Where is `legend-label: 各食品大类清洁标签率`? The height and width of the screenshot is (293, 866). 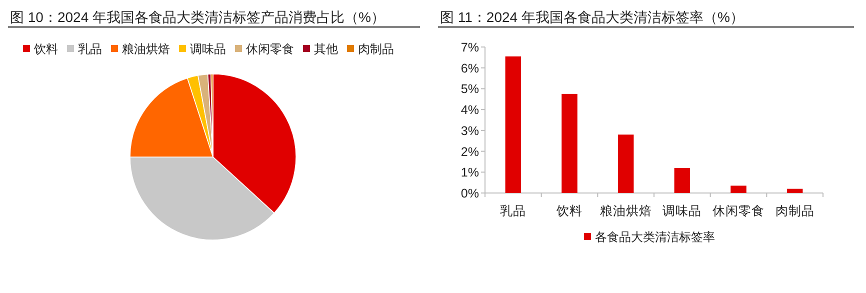
legend-label: 各食品大类清洁标签率 is located at coordinates (655, 237).